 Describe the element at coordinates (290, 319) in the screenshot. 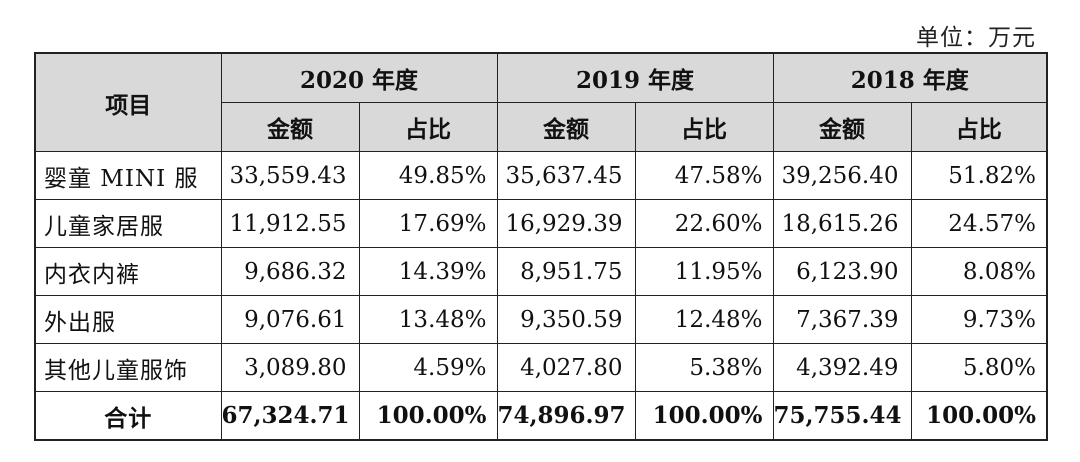

I see `amount-2020: 9,076.61` at that location.